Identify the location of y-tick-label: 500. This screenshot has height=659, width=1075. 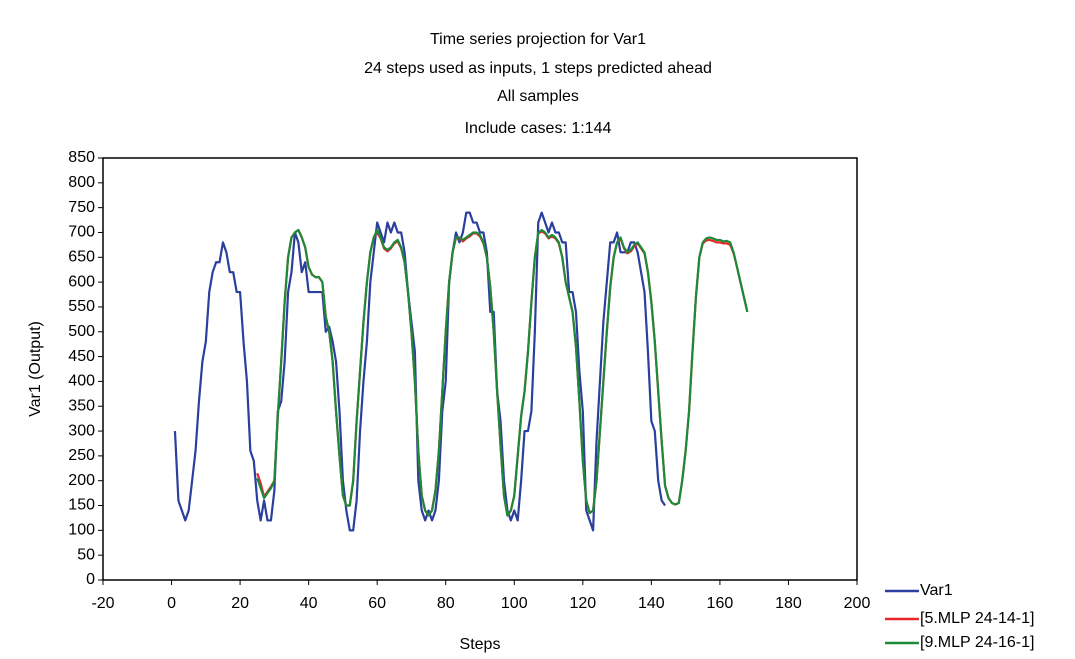
(81, 331).